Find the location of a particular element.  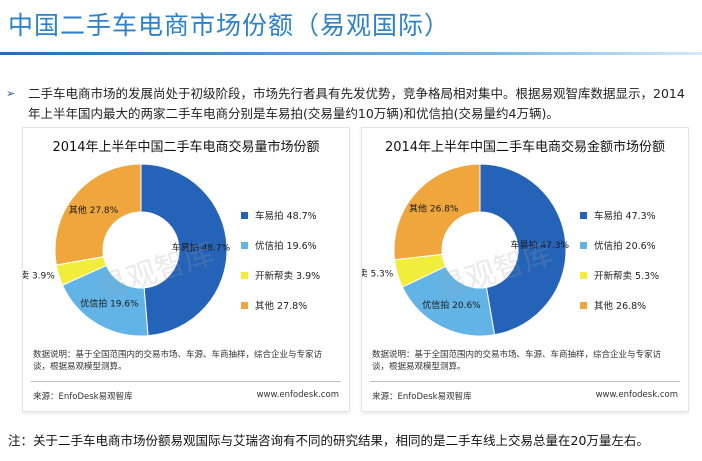

page-title: 中国二手车电商市场份额（易观国际） is located at coordinates (229, 25).